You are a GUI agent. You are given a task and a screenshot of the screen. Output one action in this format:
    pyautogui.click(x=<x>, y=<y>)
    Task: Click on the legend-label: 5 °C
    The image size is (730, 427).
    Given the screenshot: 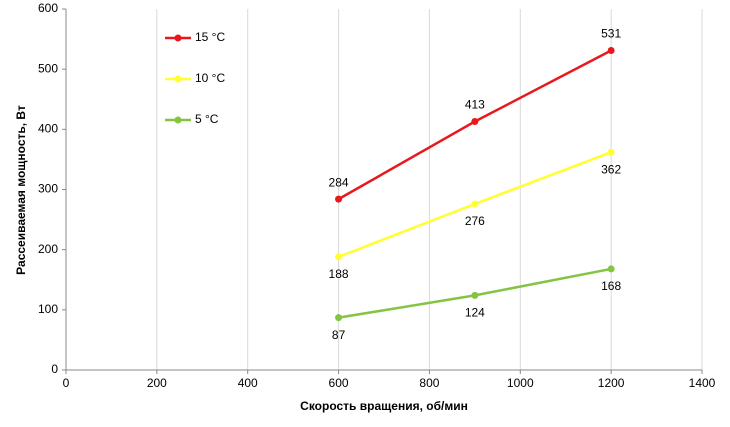 What is the action you would take?
    pyautogui.click(x=207, y=119)
    